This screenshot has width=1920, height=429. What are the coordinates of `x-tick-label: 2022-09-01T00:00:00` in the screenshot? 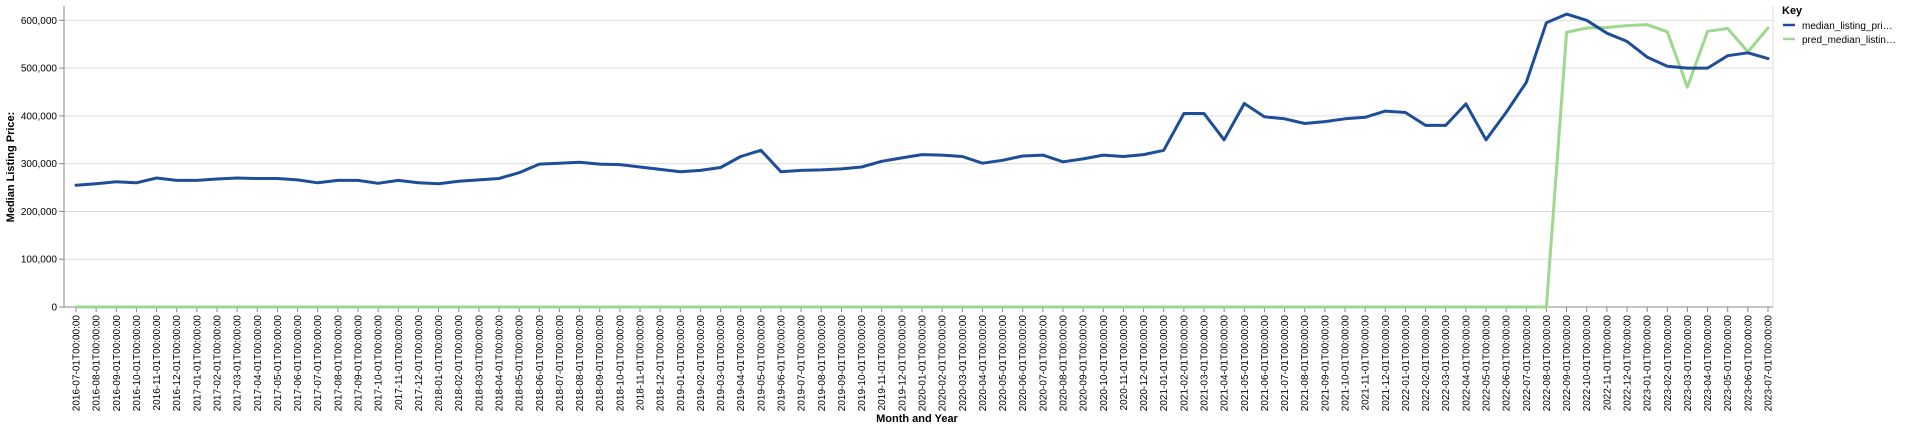 It's located at (1567, 363).